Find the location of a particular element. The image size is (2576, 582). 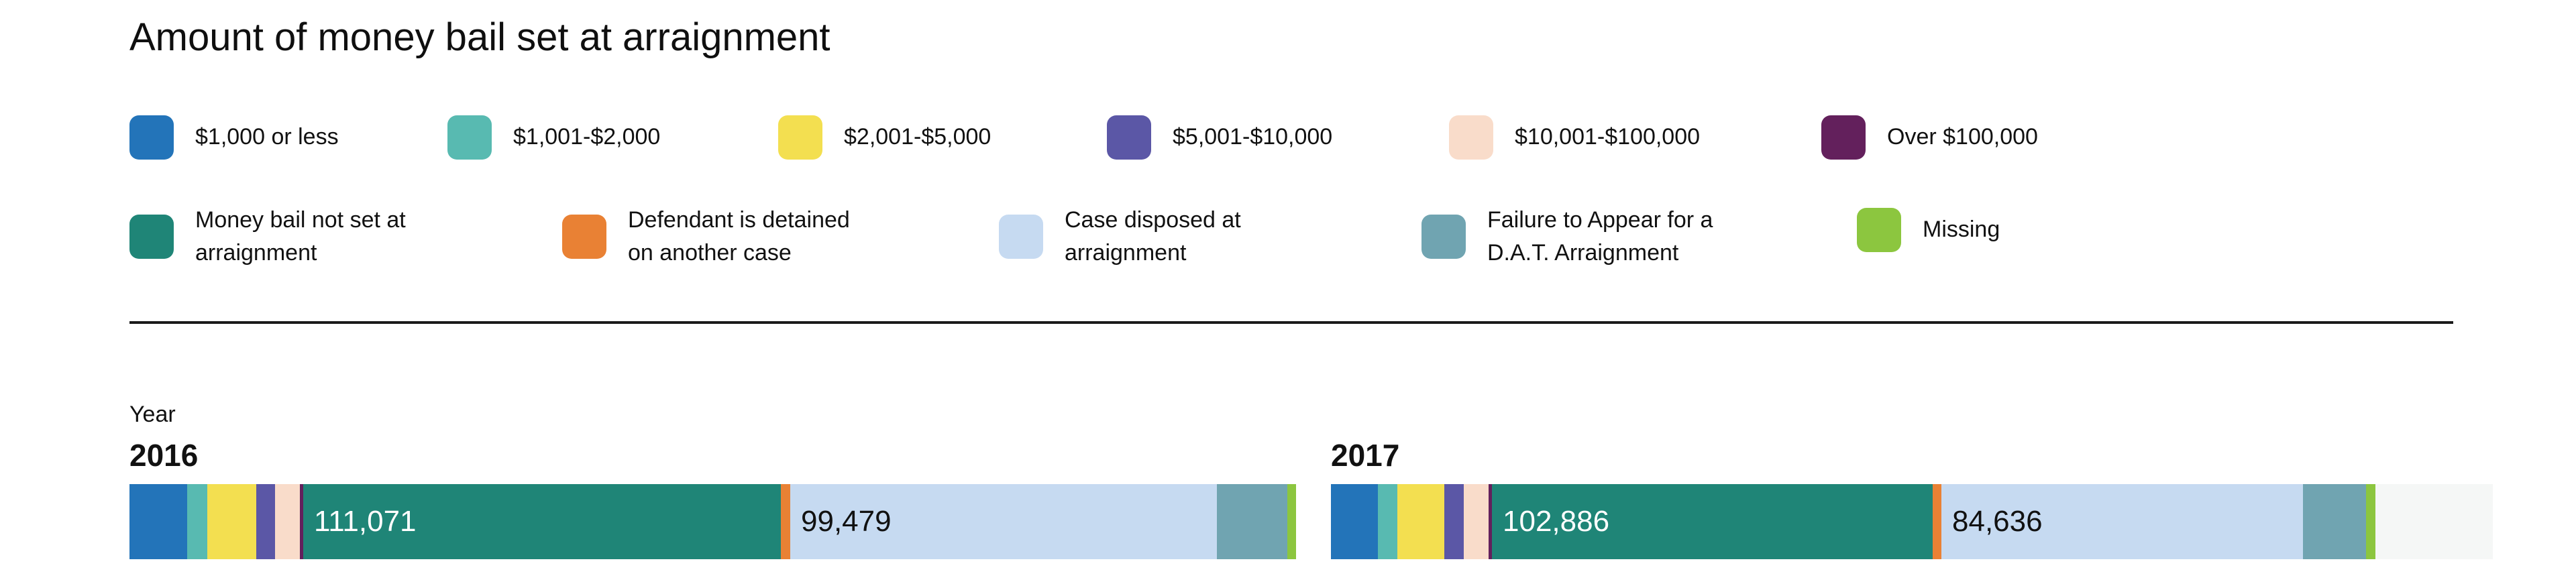

bar-segment: 102,886 is located at coordinates (1712, 521).